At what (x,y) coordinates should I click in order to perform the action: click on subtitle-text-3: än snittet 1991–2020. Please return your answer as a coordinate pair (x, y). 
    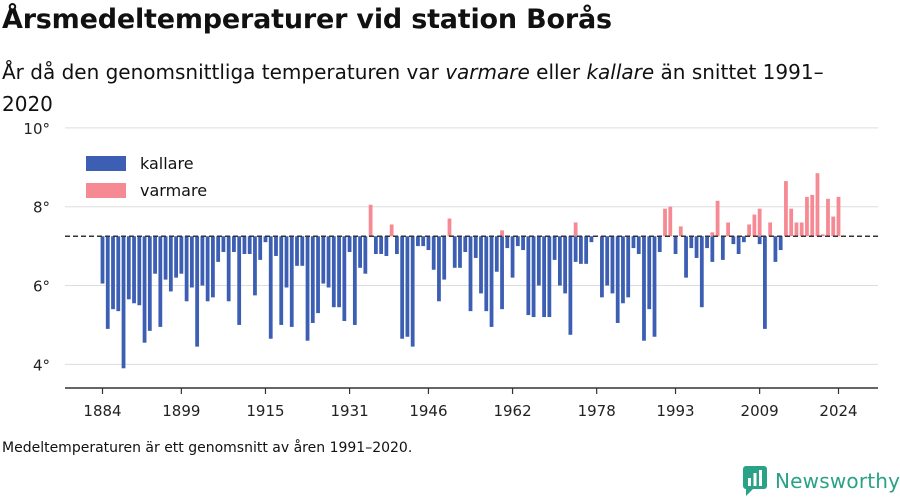
    Looking at the image, I should click on (413, 88).